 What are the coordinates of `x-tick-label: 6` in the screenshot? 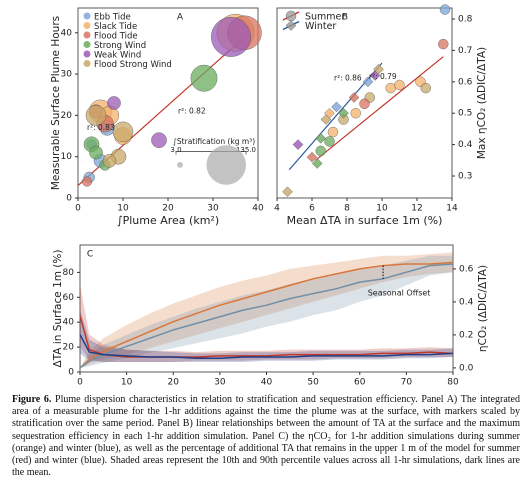 It's located at (312, 209).